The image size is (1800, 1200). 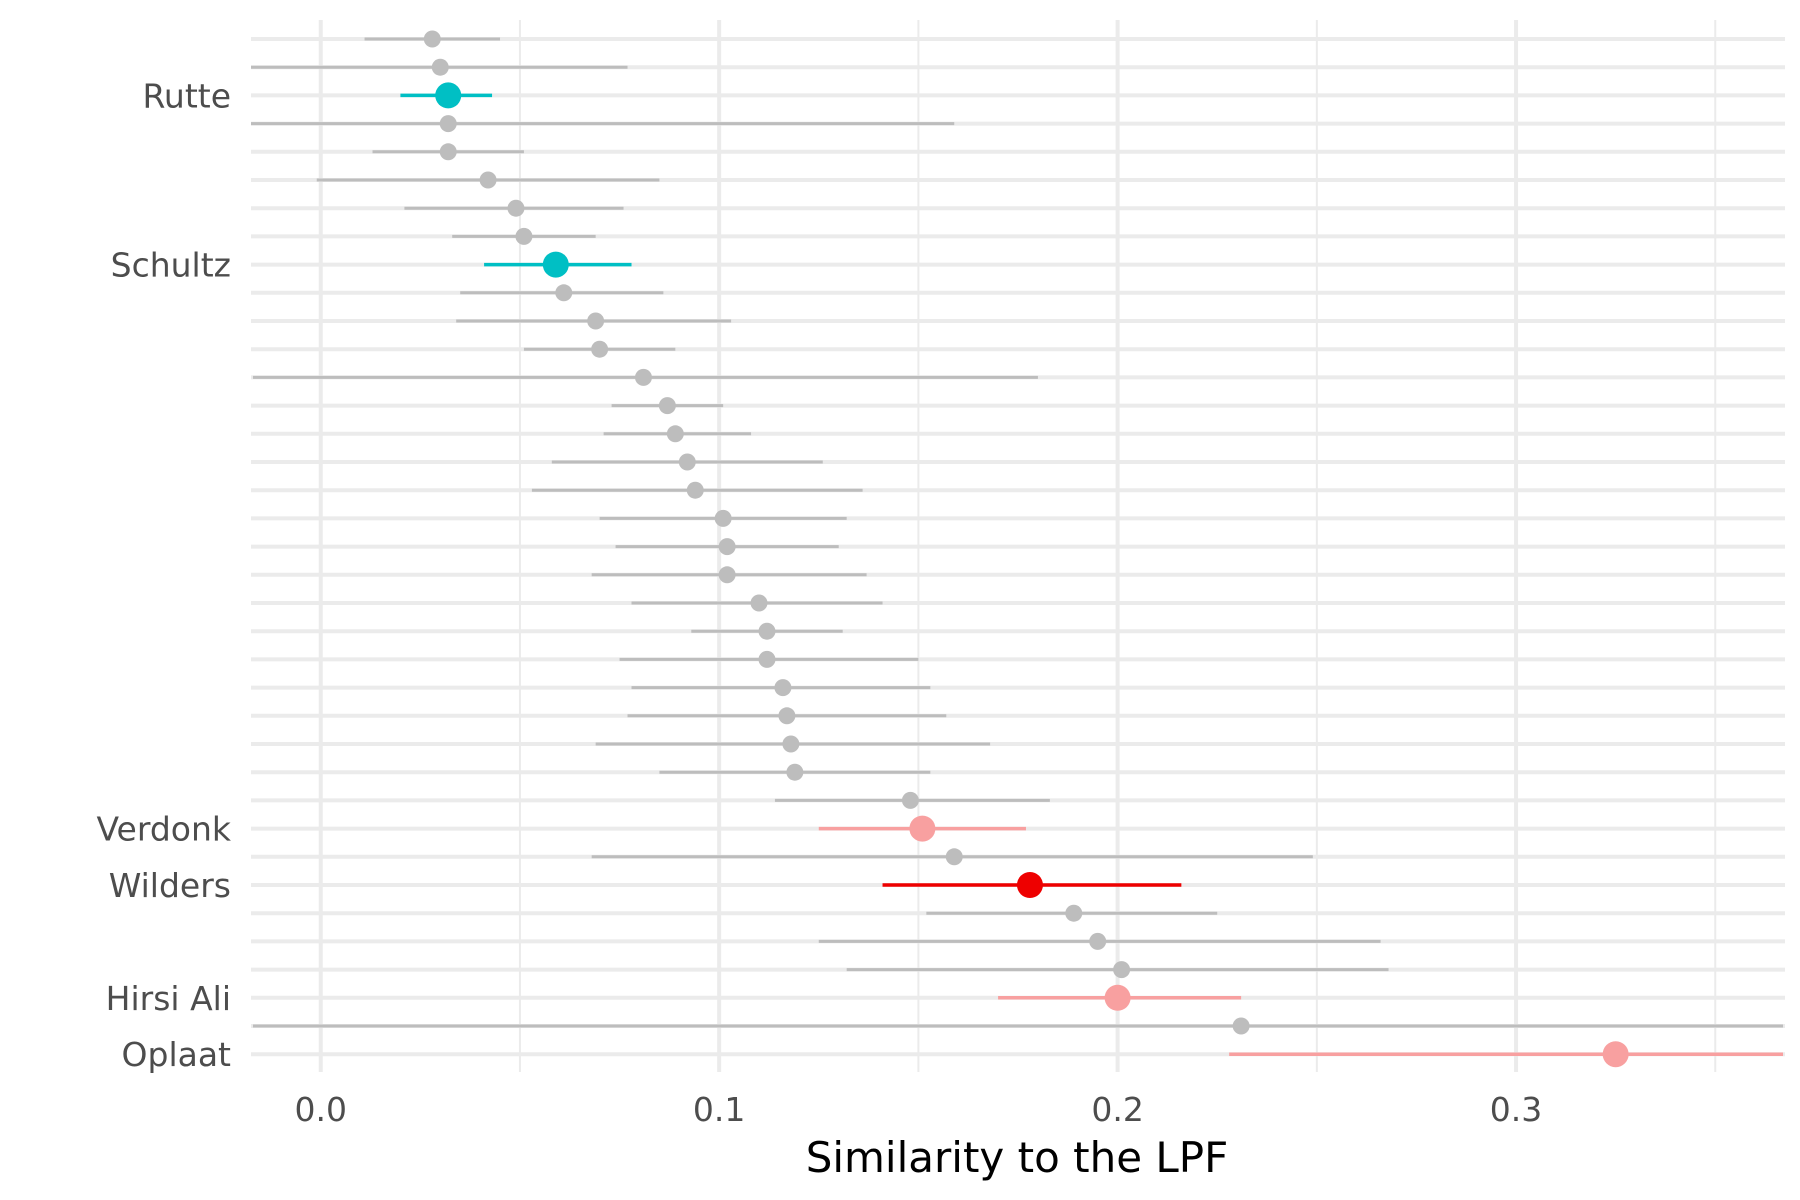 I want to click on point-wilders, so click(x=1029, y=885).